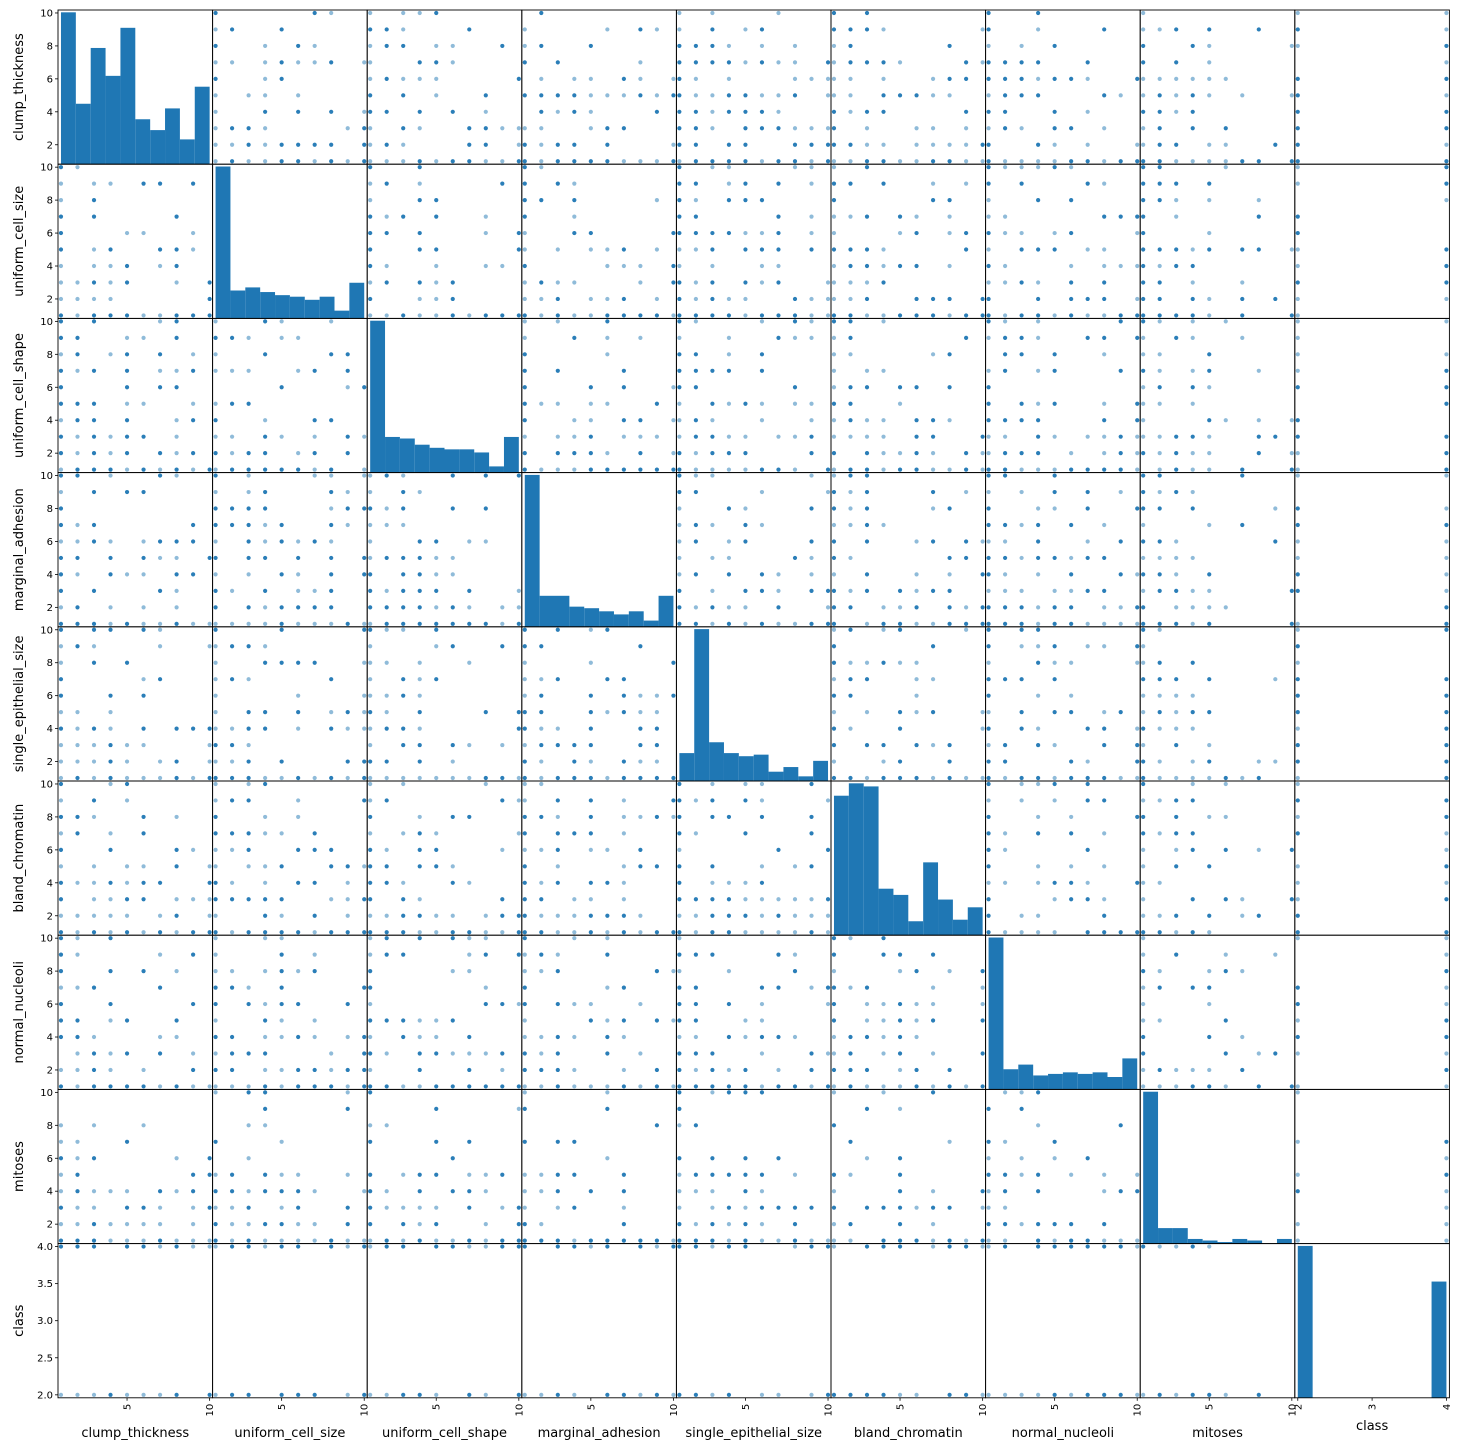  I want to click on x-tick-label: 5, so click(437, 1407).